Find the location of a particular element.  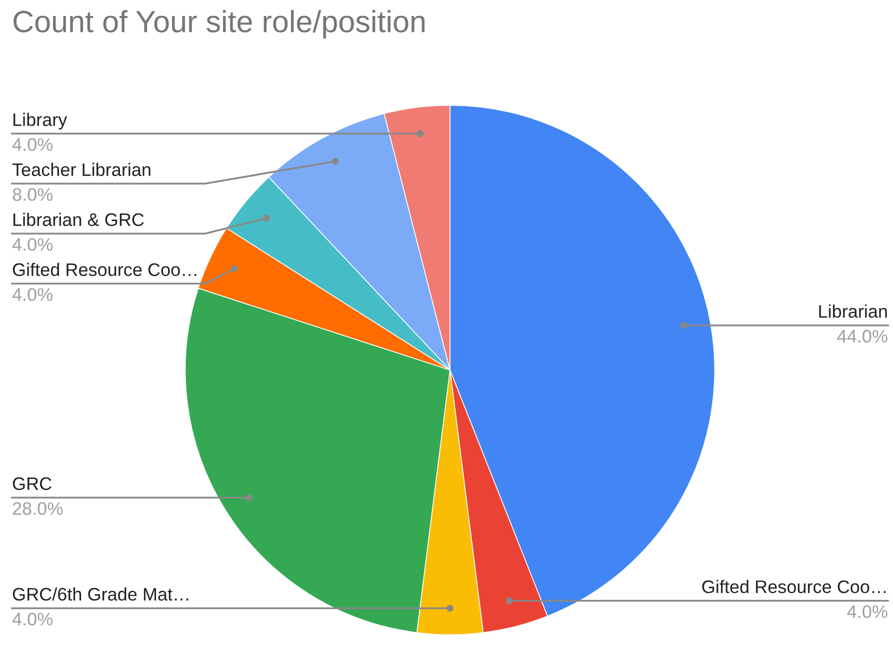

slice-label: GRC is located at coordinates (32, 483).